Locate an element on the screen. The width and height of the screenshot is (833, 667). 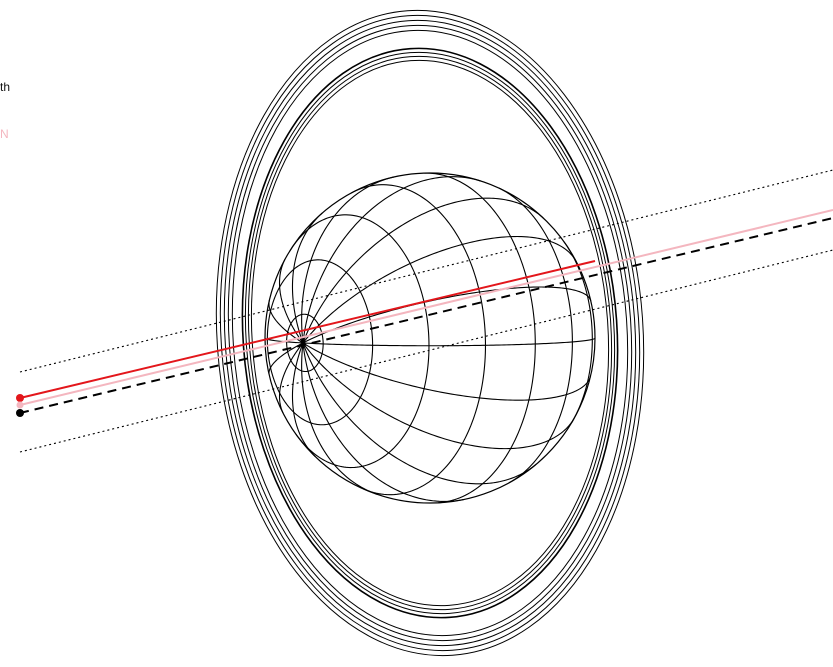
black-endpoint-dot is located at coordinates (20, 413).